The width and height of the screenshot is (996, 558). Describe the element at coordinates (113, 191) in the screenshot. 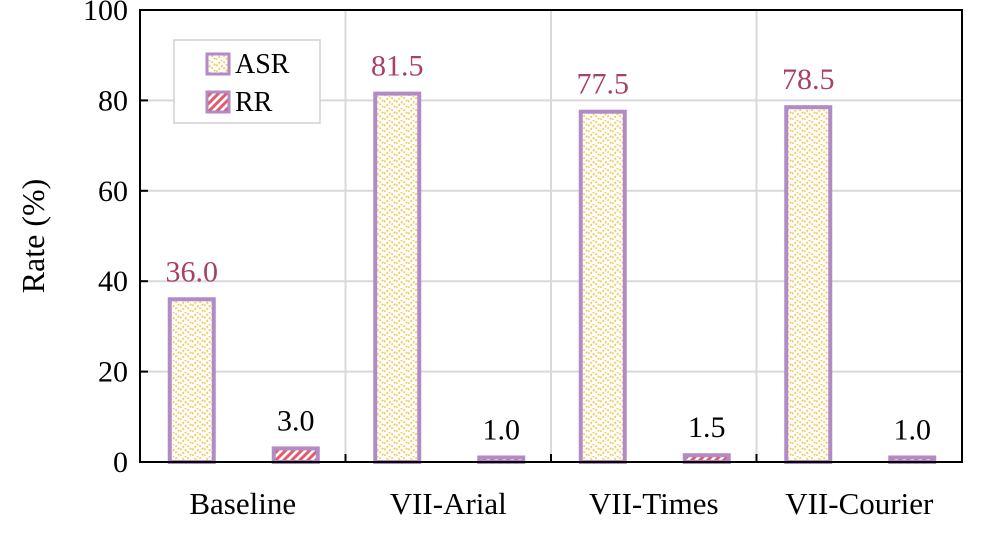

I see `y-tick-label: 60` at that location.